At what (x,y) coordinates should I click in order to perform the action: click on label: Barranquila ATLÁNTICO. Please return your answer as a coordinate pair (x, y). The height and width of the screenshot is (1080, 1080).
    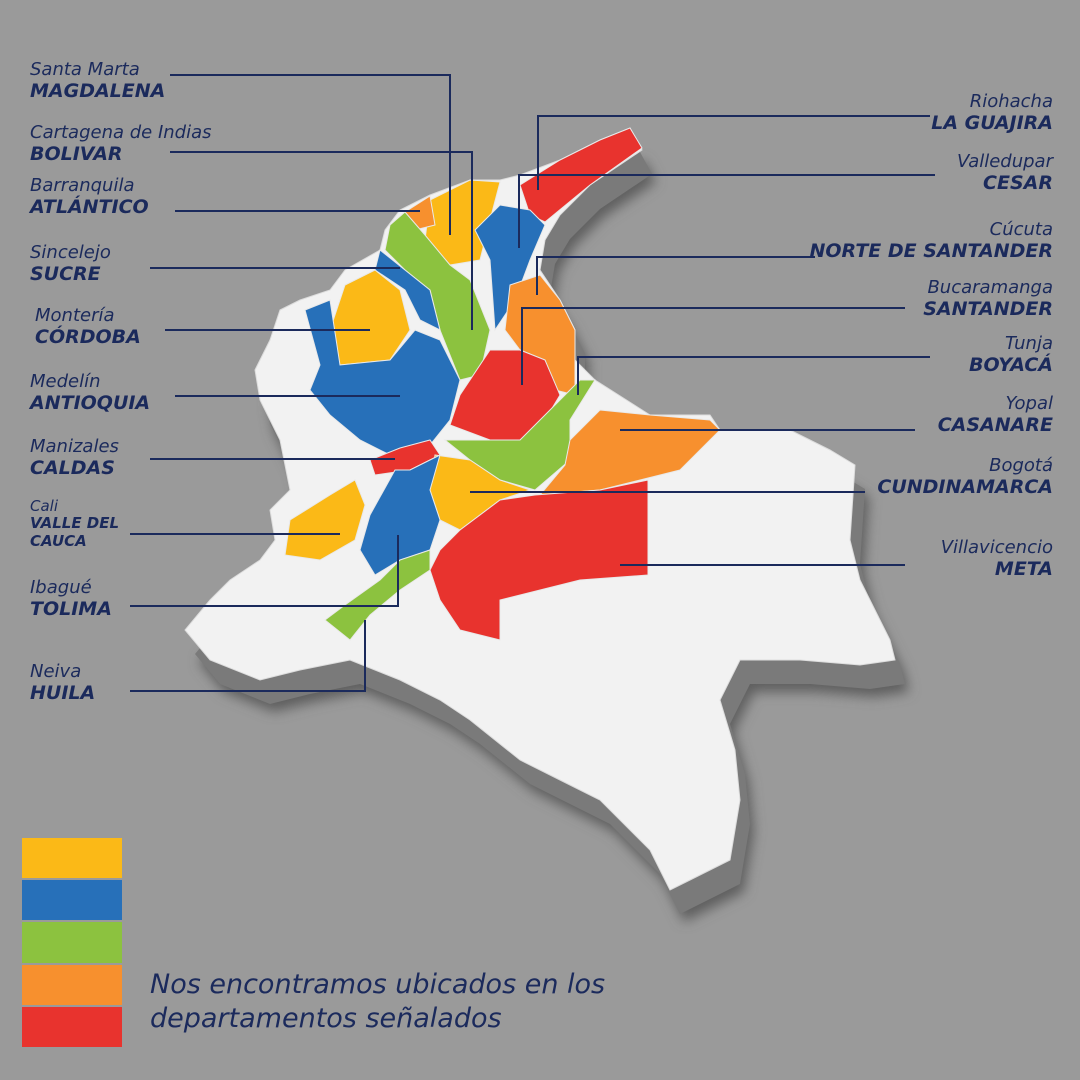
    Looking at the image, I should click on (89, 197).